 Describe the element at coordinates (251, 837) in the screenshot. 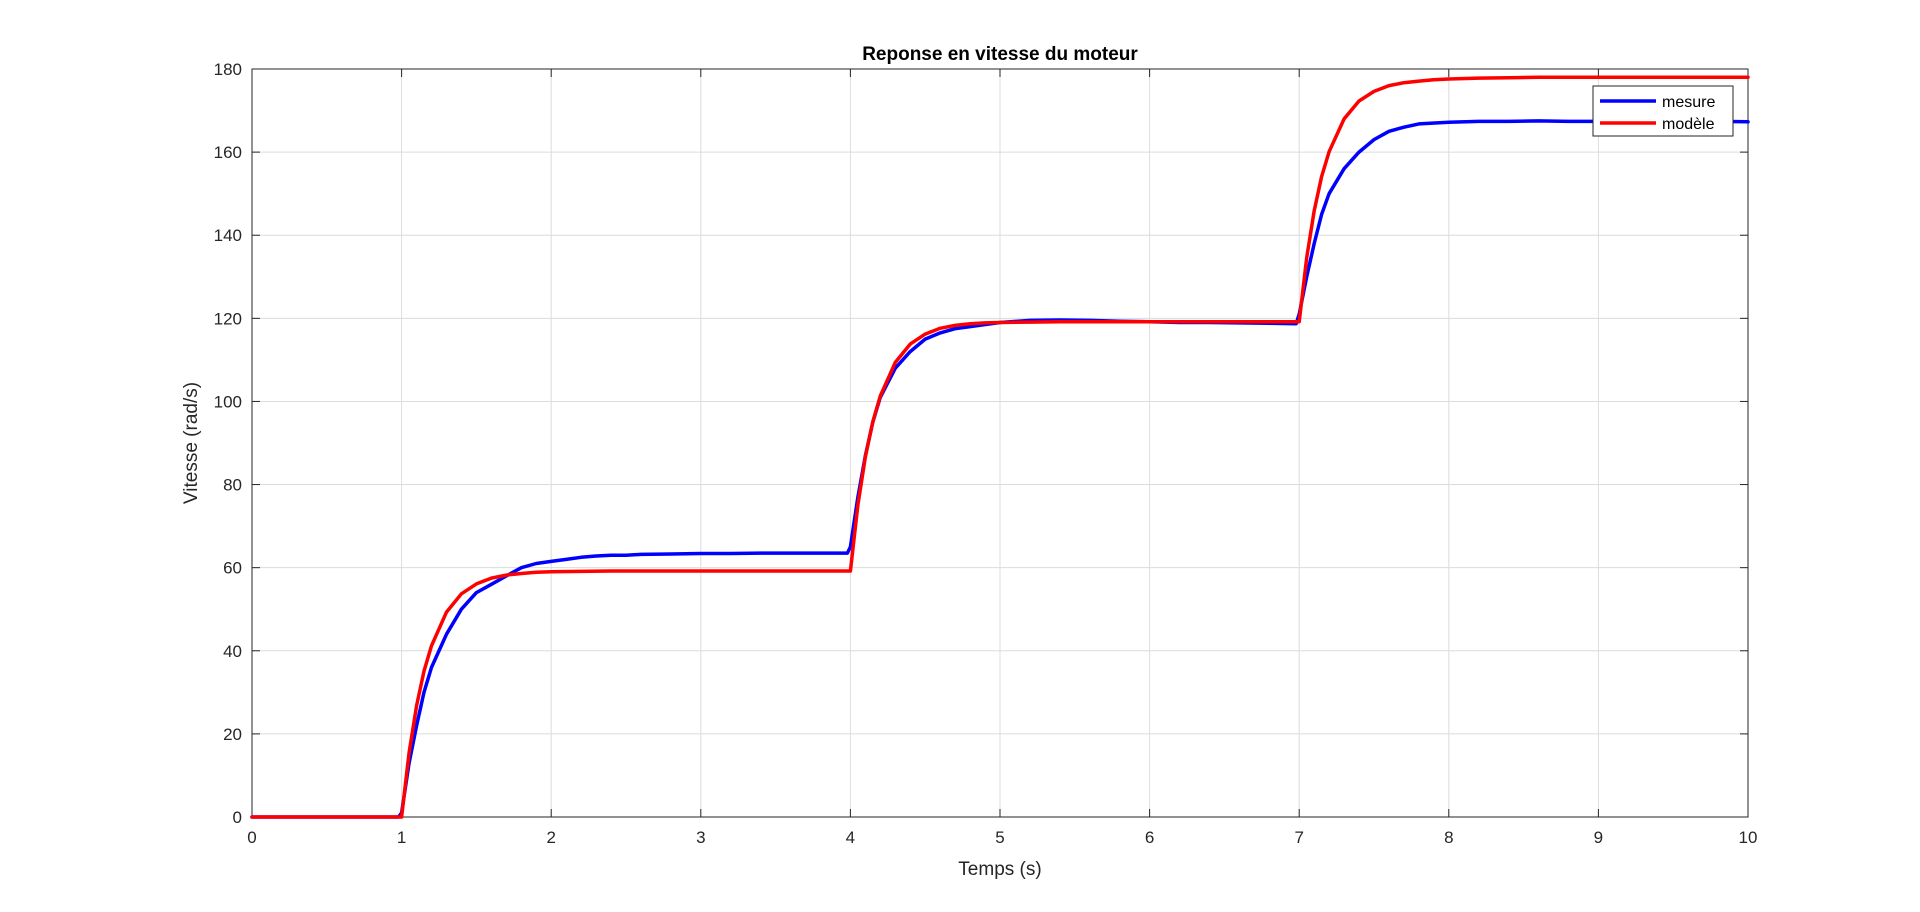

I see `x-tick-label: 0` at that location.